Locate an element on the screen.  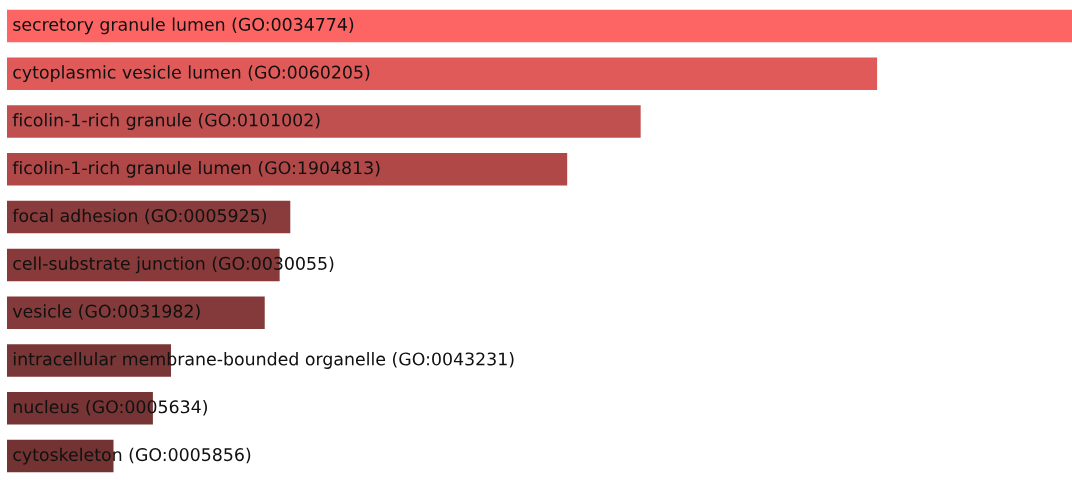
y-tick-label: focal adhesion (GO:0005925) is located at coordinates (139, 216).